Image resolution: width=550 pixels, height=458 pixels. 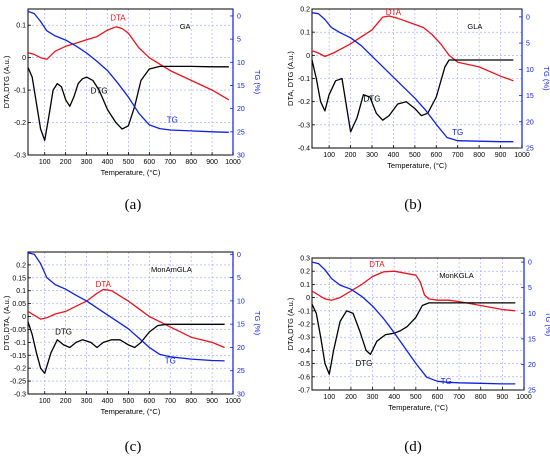 What do you see at coordinates (304, 125) in the screenshot?
I see `y-left-tick-label: -0.3` at bounding box center [304, 125].